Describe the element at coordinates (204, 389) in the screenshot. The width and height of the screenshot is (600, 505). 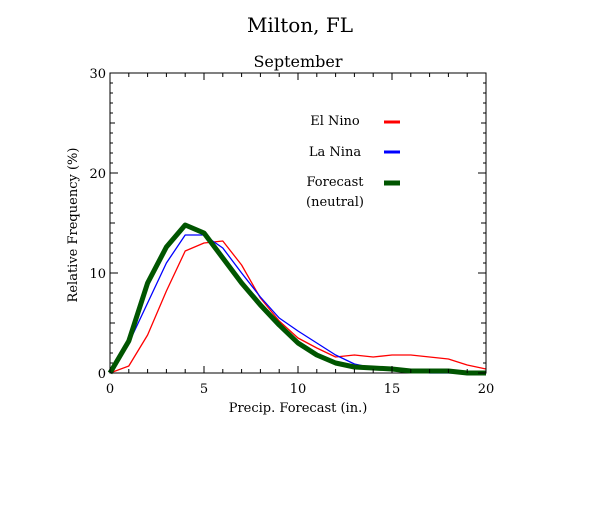
I see `x-tick-label: 5` at that location.